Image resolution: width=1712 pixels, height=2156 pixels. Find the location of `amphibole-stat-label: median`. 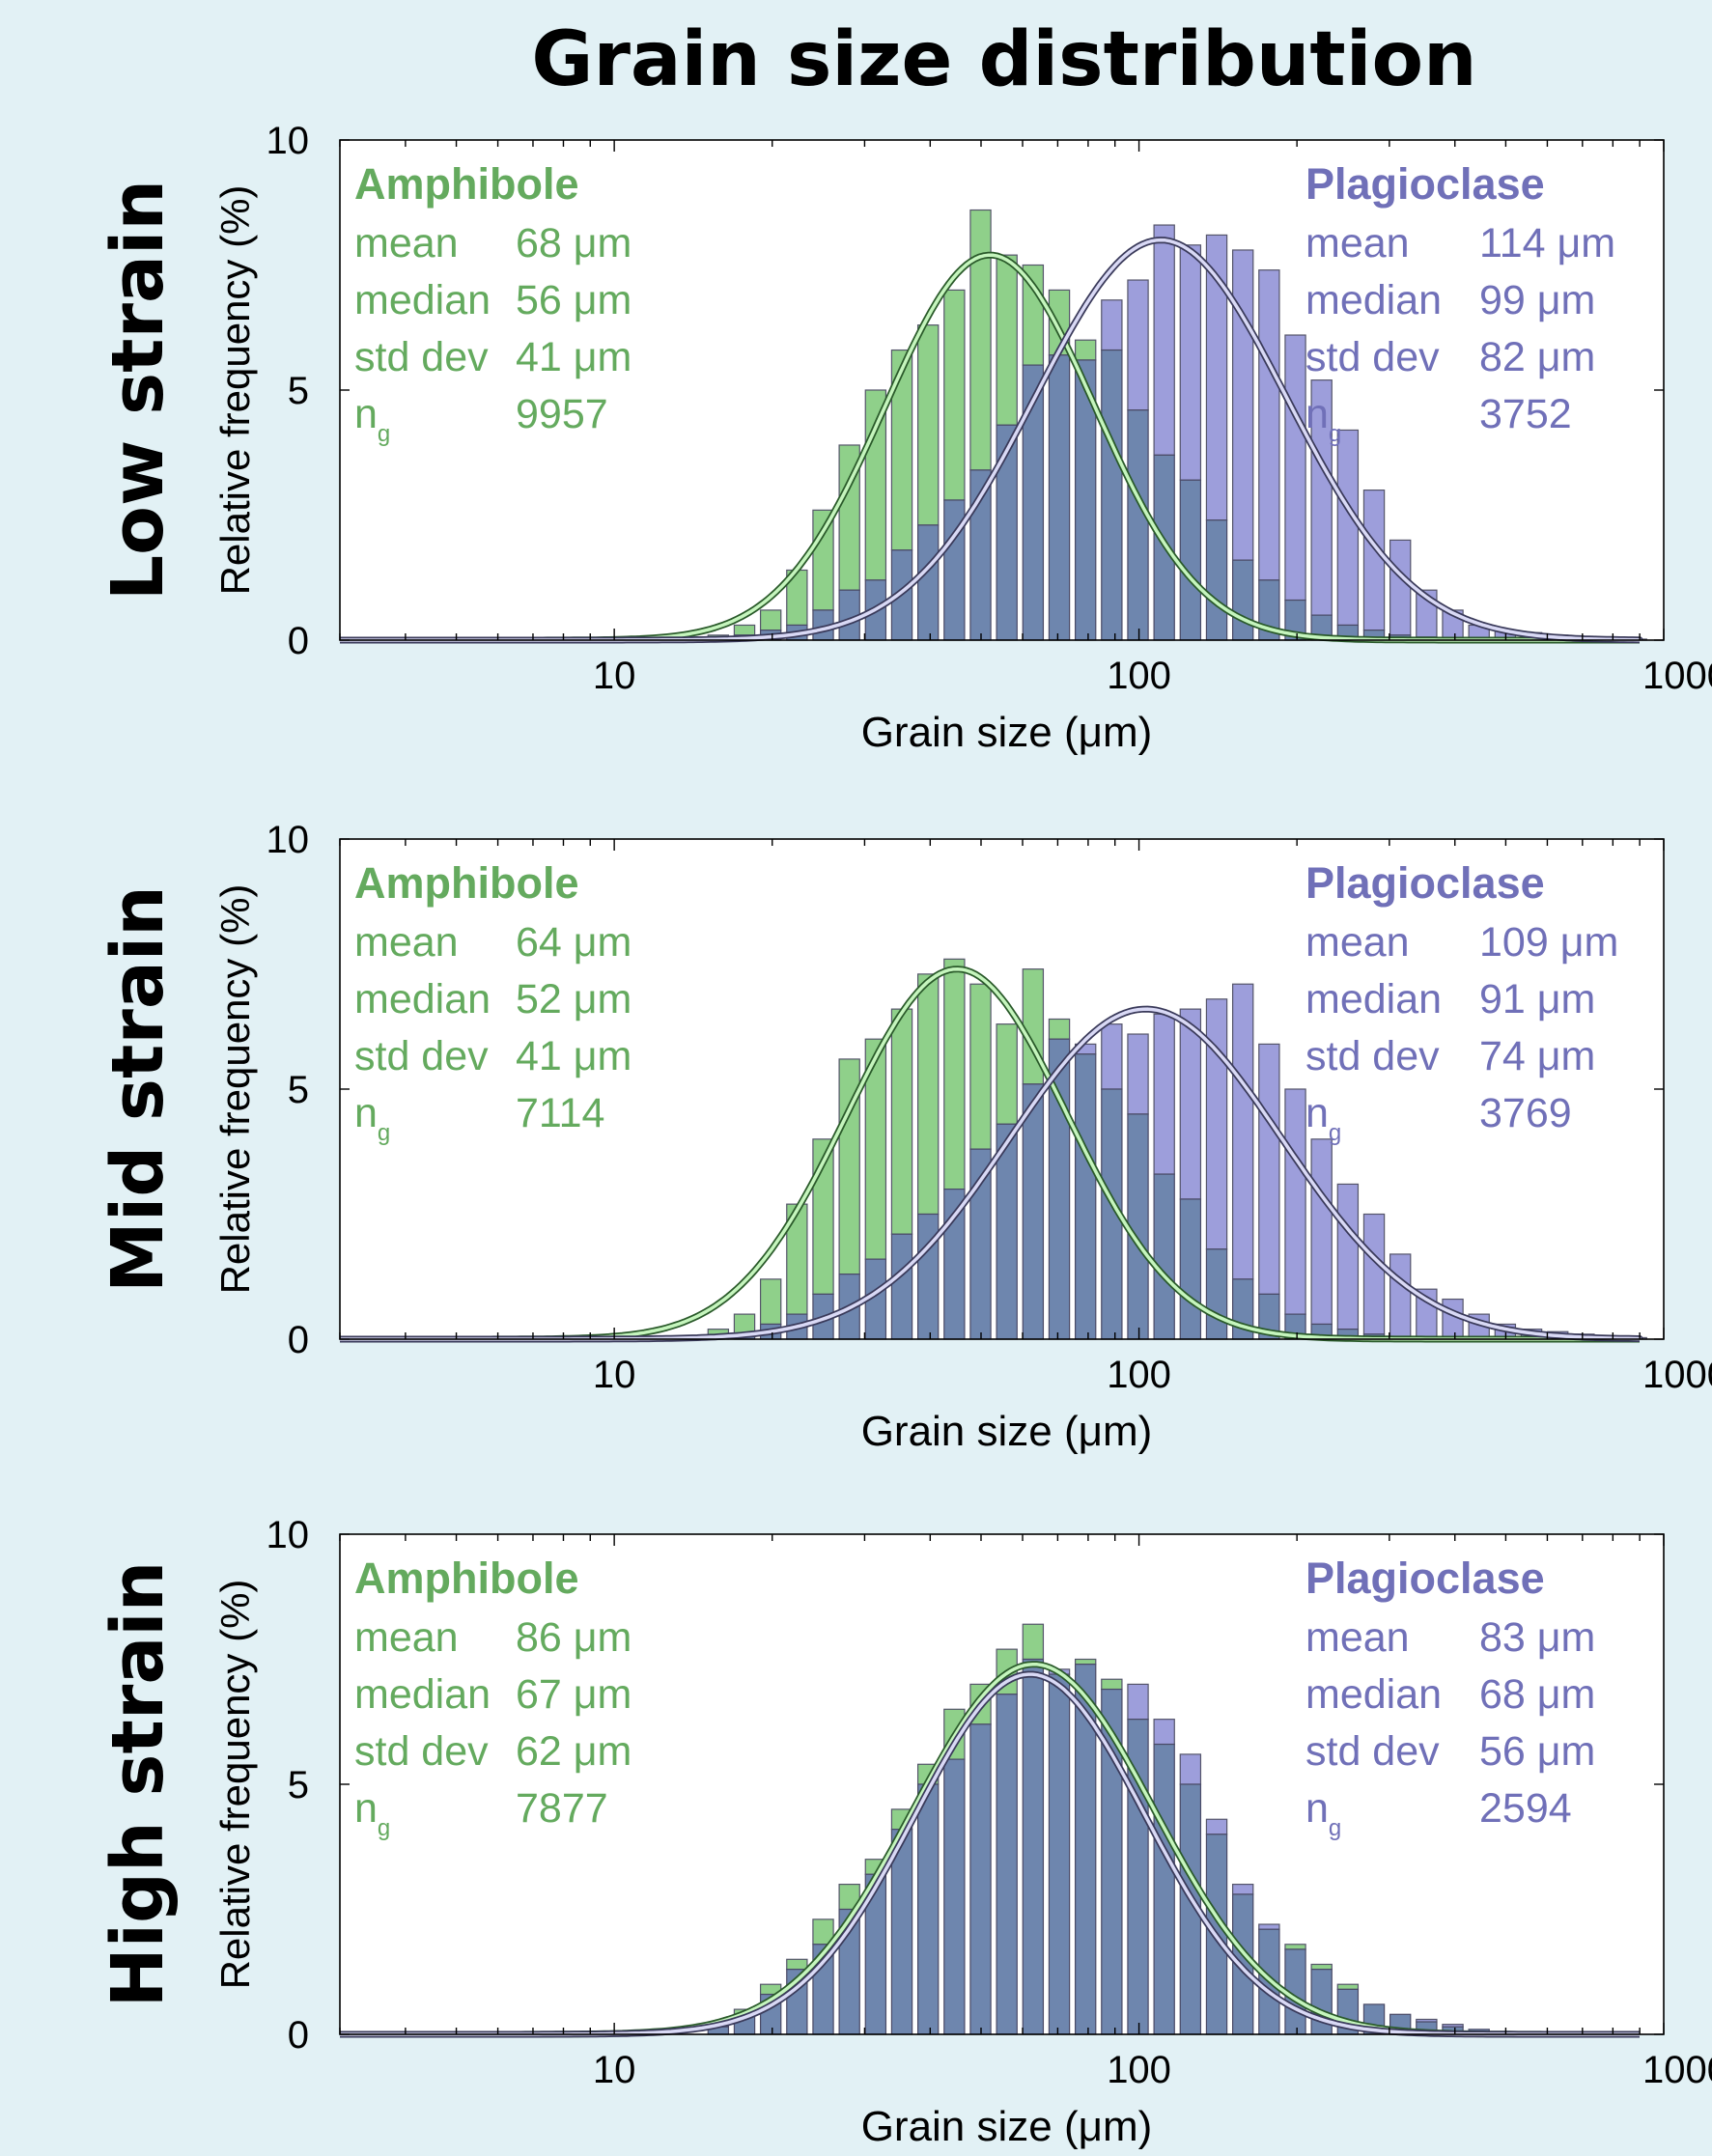

amphibole-stat-label: median is located at coordinates (422, 999).